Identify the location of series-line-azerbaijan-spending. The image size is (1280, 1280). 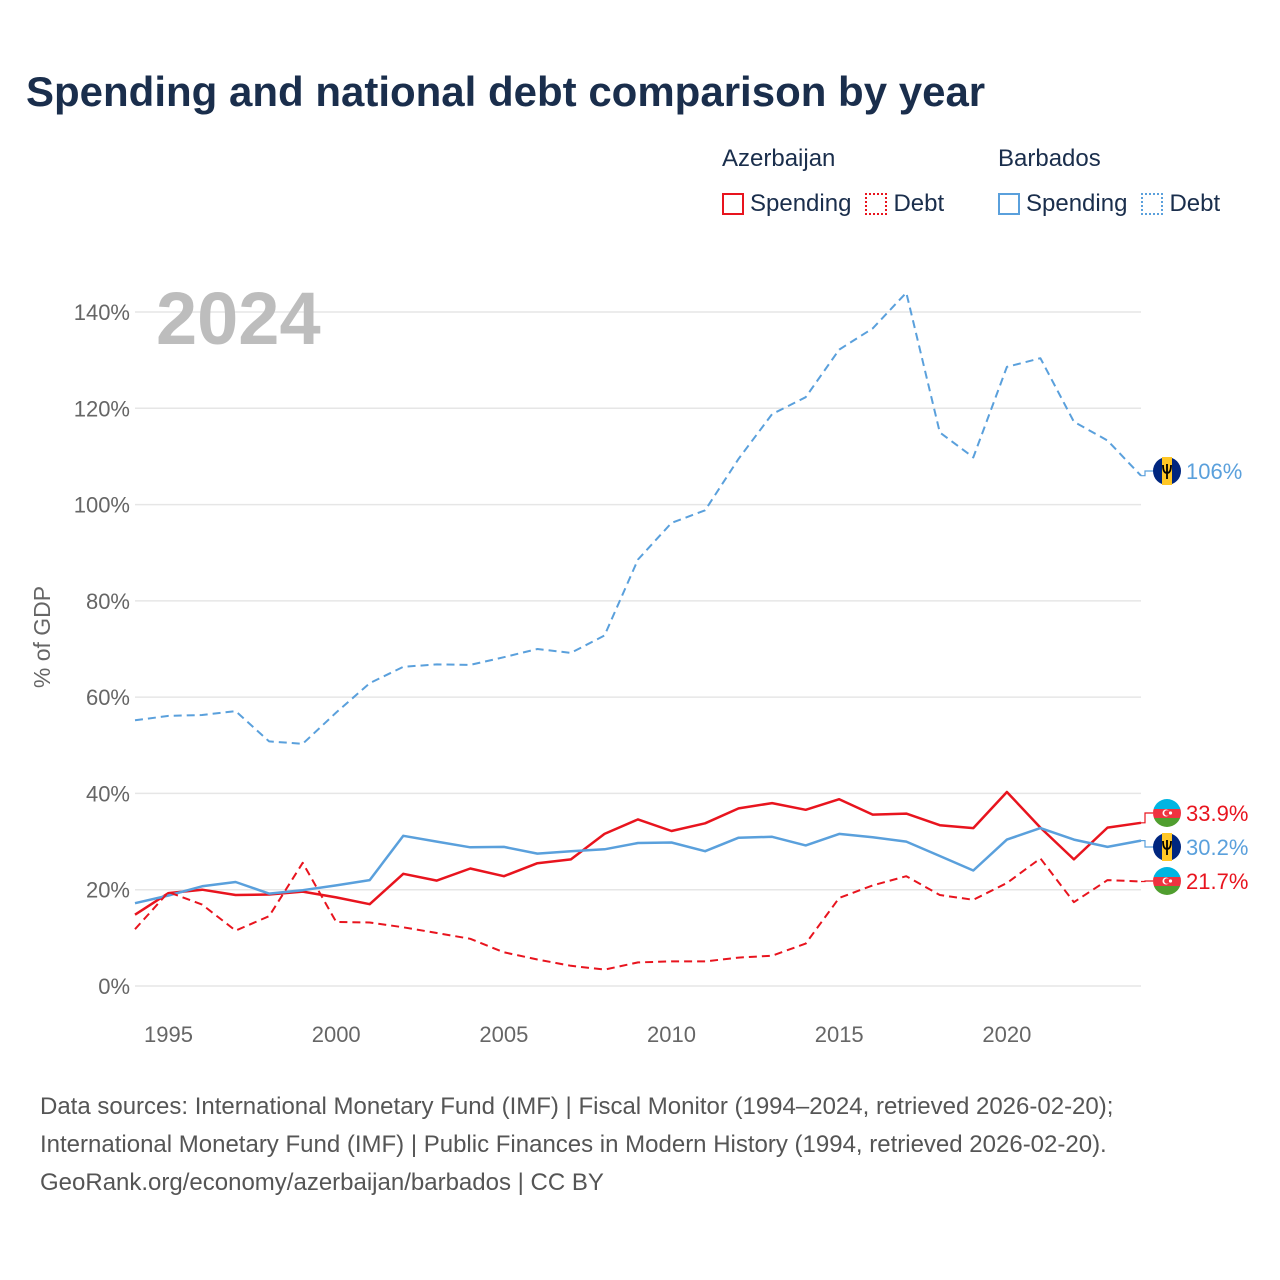
(638, 853).